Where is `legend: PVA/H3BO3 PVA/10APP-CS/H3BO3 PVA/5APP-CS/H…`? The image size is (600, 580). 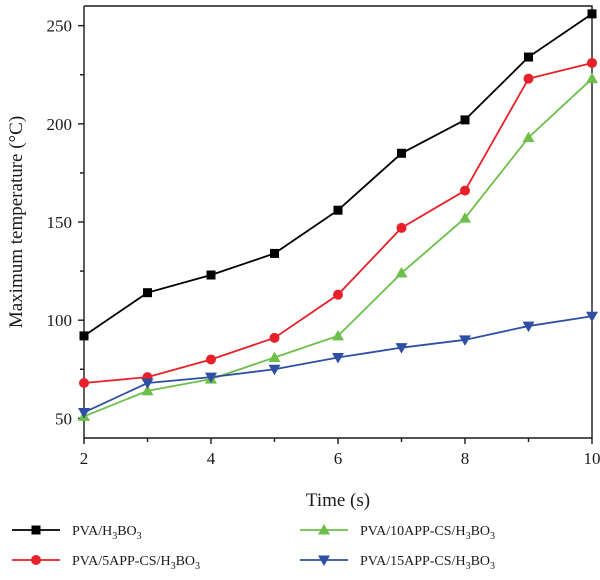 legend: PVA/H3BO3 PVA/10APP-CS/H3BO3 PVA/5APP-CS/H… is located at coordinates (253, 548).